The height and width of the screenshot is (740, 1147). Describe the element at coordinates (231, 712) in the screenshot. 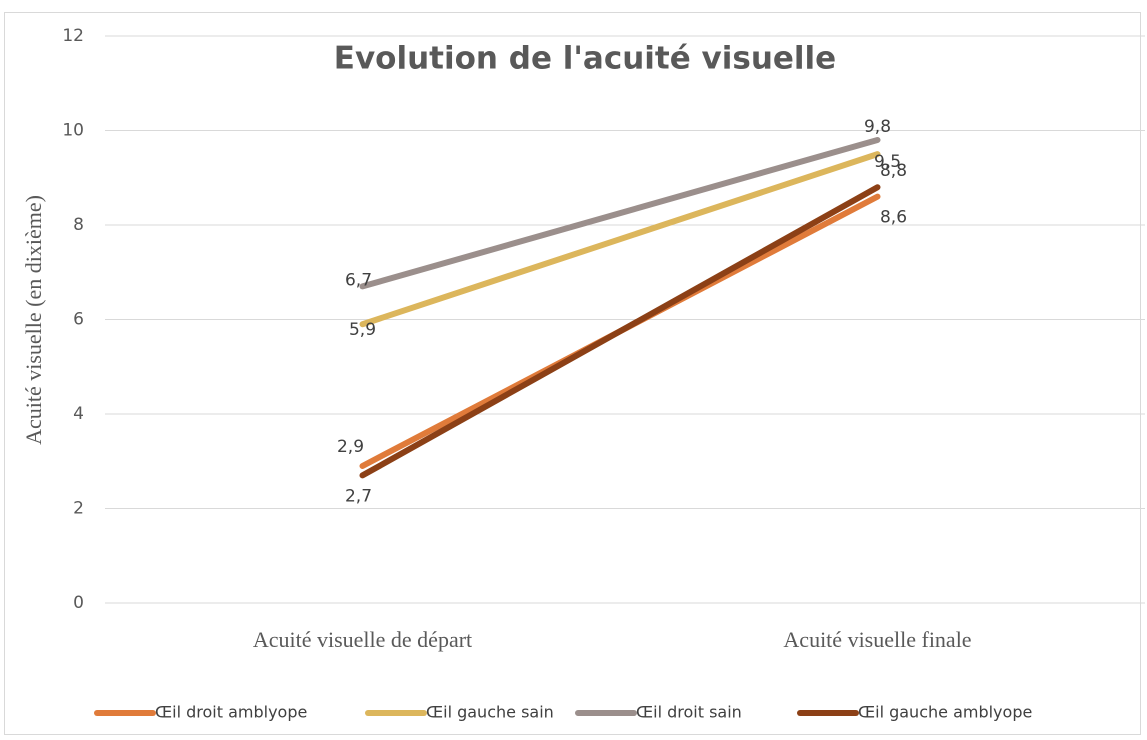

I see `legend-label: Œil droit amblyope` at that location.